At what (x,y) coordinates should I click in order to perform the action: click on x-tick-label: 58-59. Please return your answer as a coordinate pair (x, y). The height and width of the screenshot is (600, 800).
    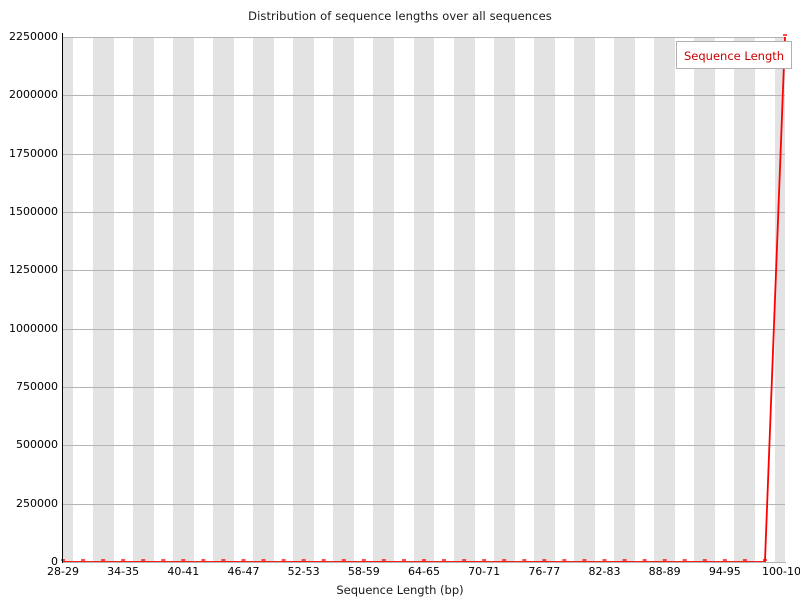
    Looking at the image, I should click on (363, 571).